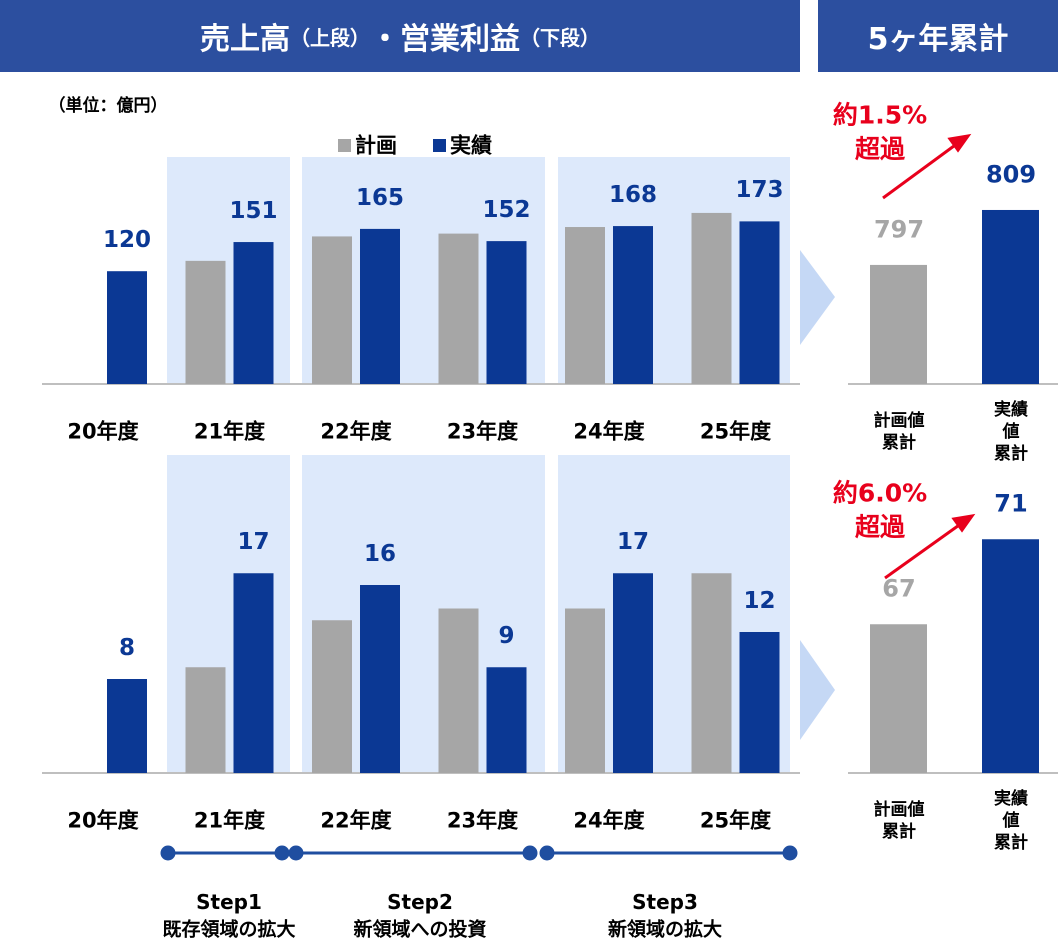  What do you see at coordinates (899, 588) in the screenshot?
I see `value-label: 67` at bounding box center [899, 588].